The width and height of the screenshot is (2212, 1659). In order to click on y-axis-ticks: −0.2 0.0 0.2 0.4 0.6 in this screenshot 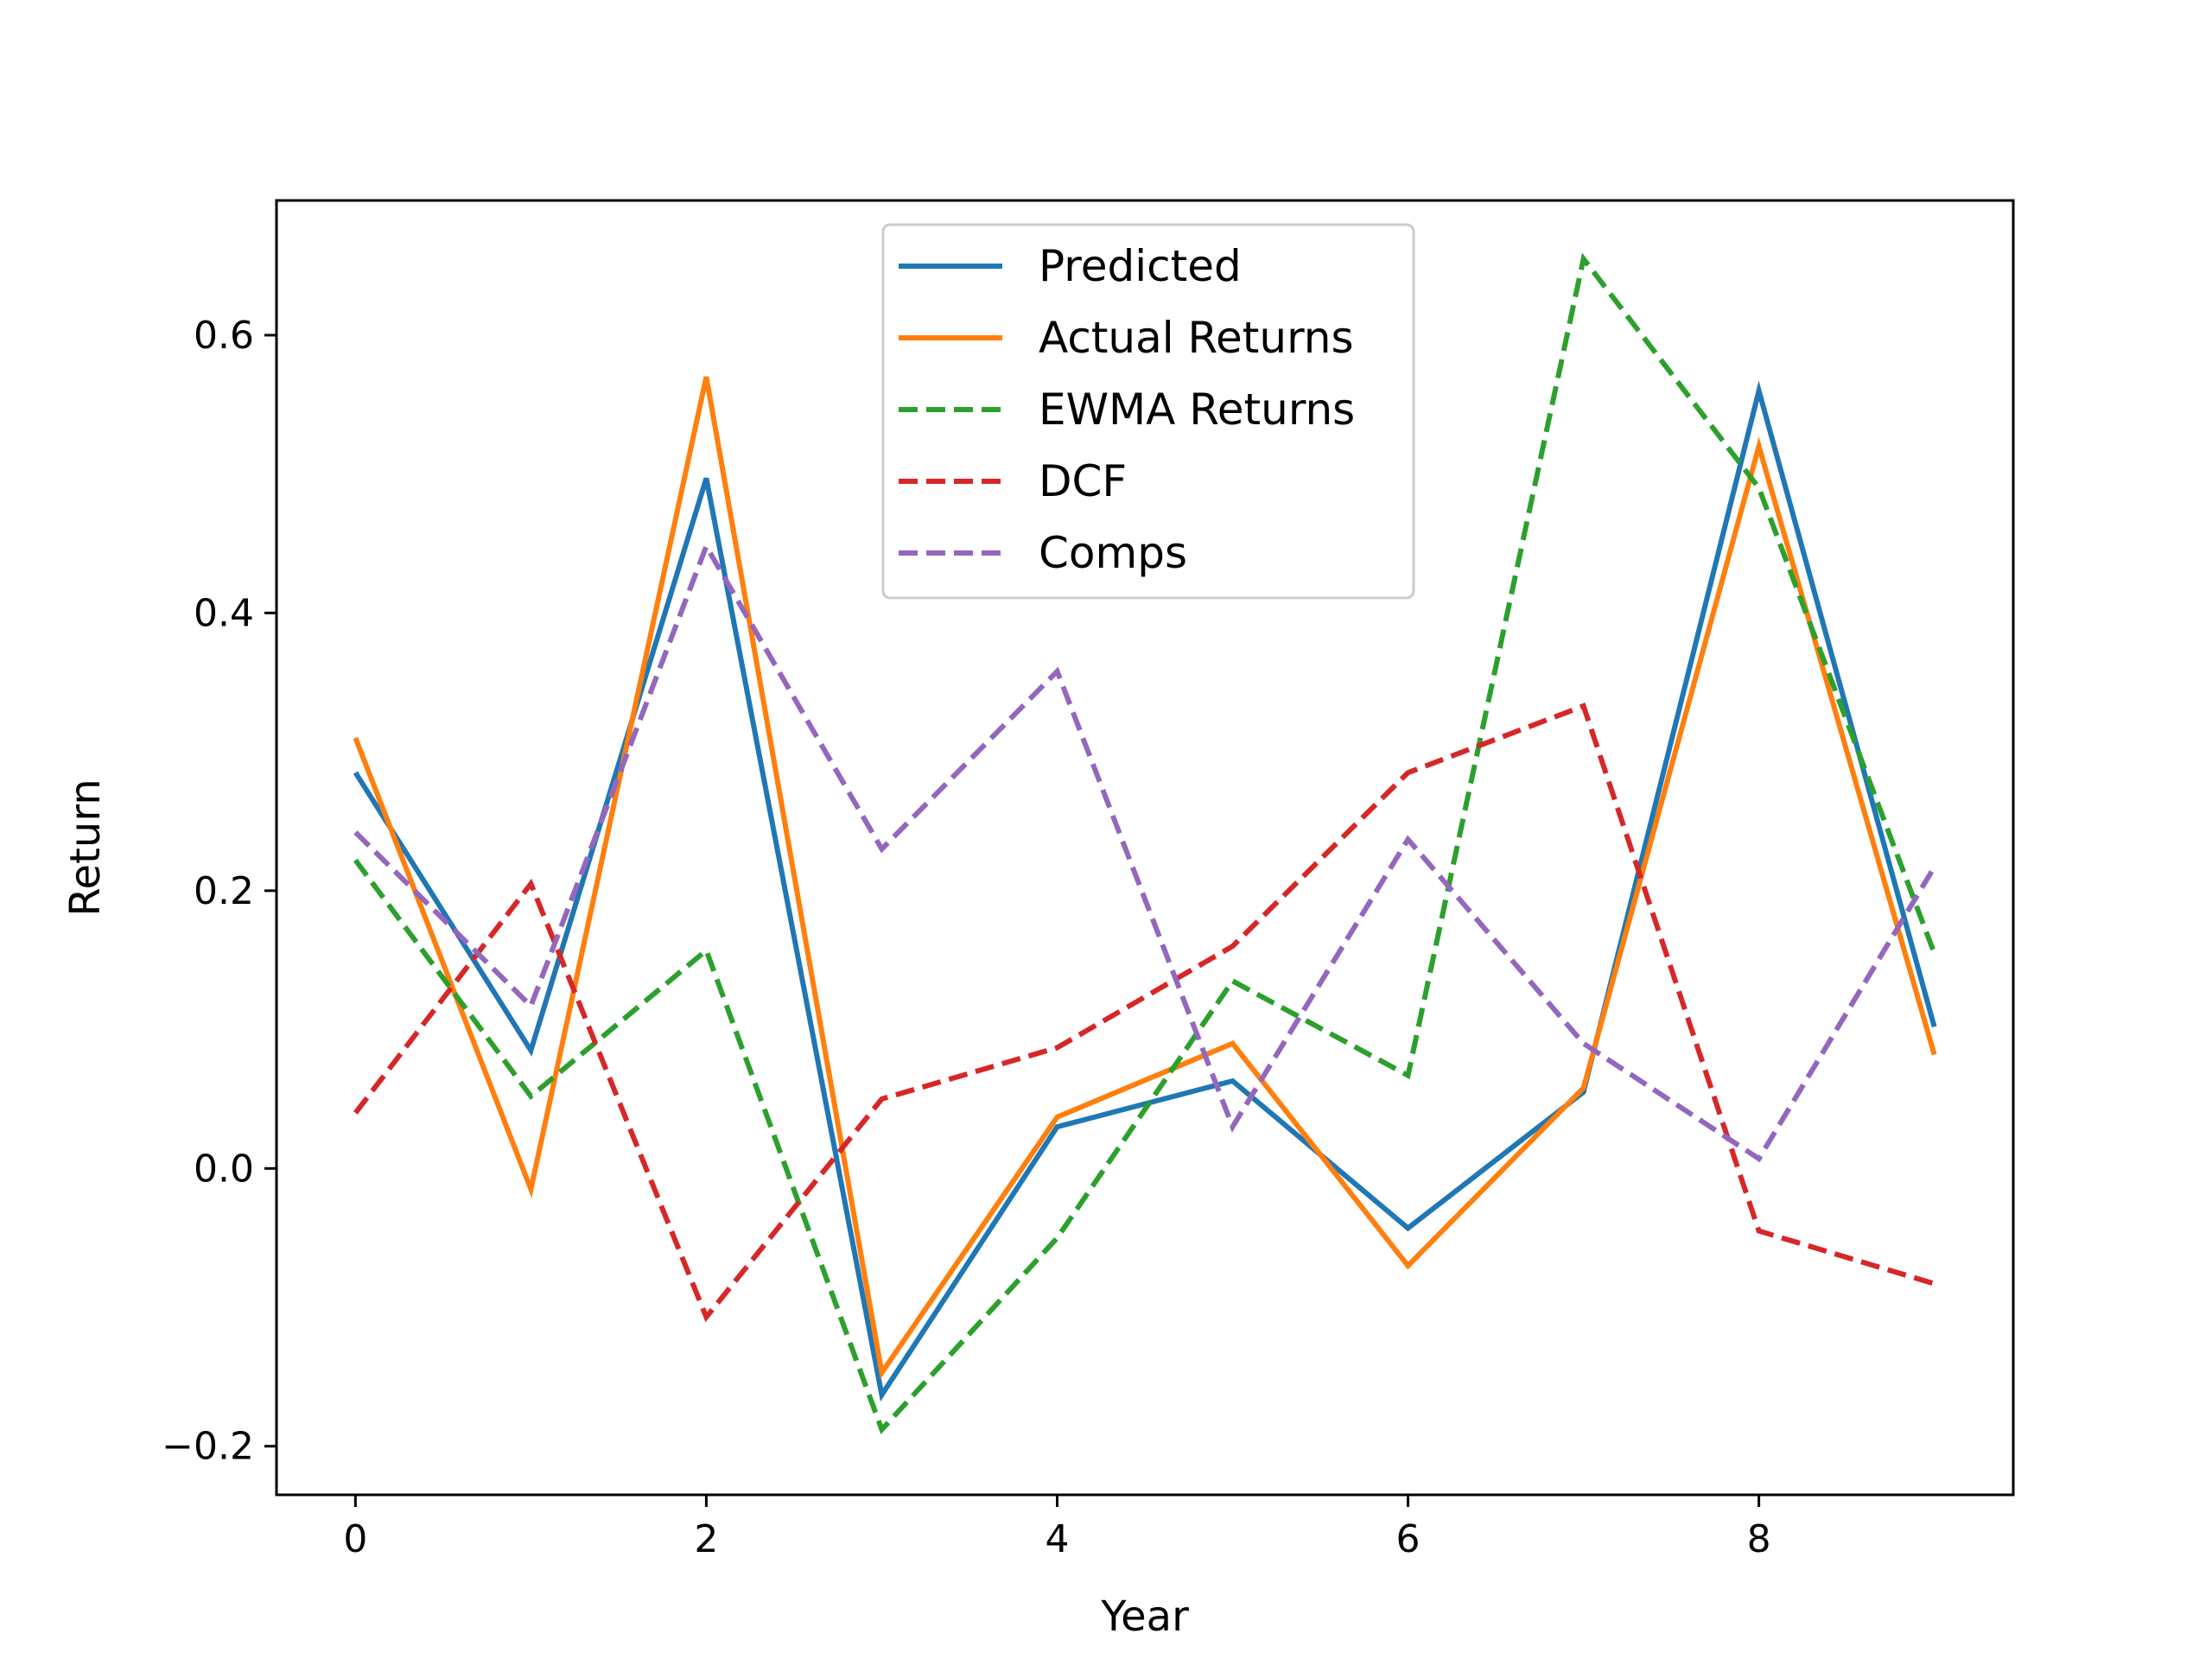, I will do `click(219, 891)`.